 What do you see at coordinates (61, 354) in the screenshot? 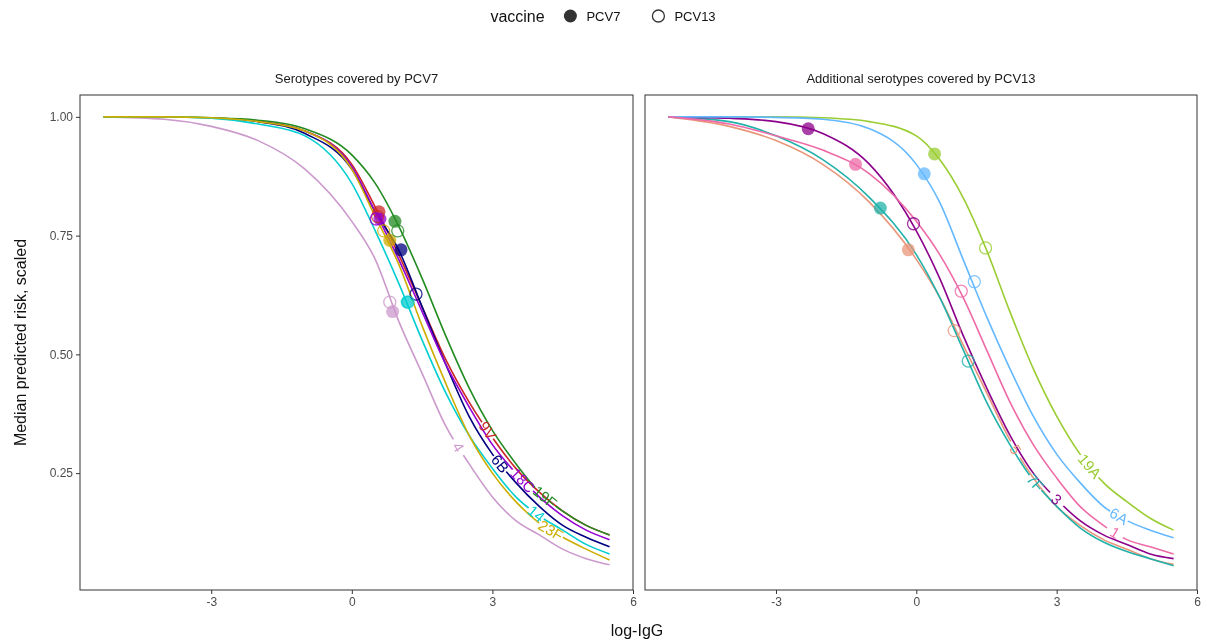
I see `y-tick-label: 0.50` at bounding box center [61, 354].